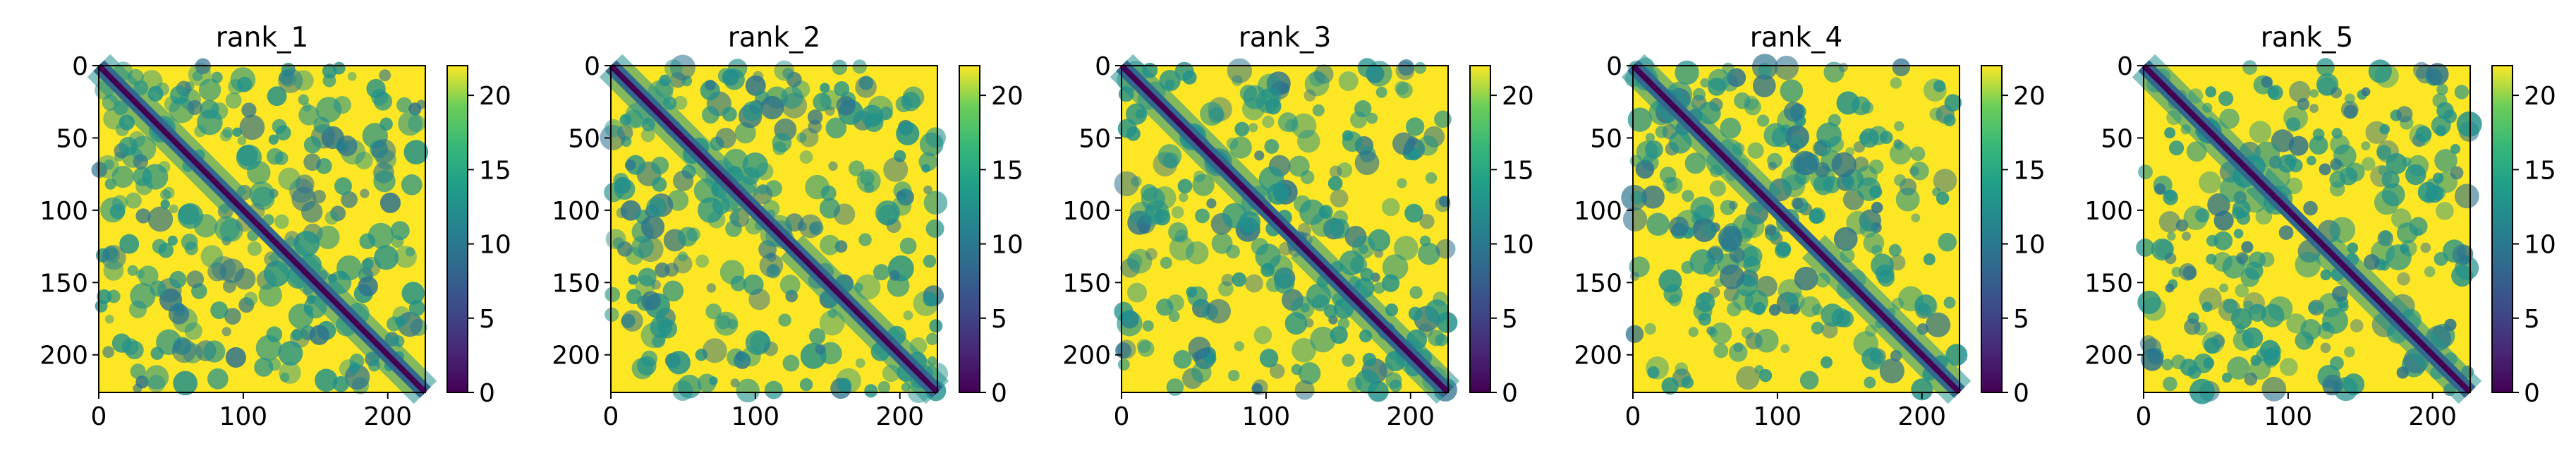 The width and height of the screenshot is (2576, 463). What do you see at coordinates (2288, 416) in the screenshot?
I see `x-tick-label: 100` at bounding box center [2288, 416].